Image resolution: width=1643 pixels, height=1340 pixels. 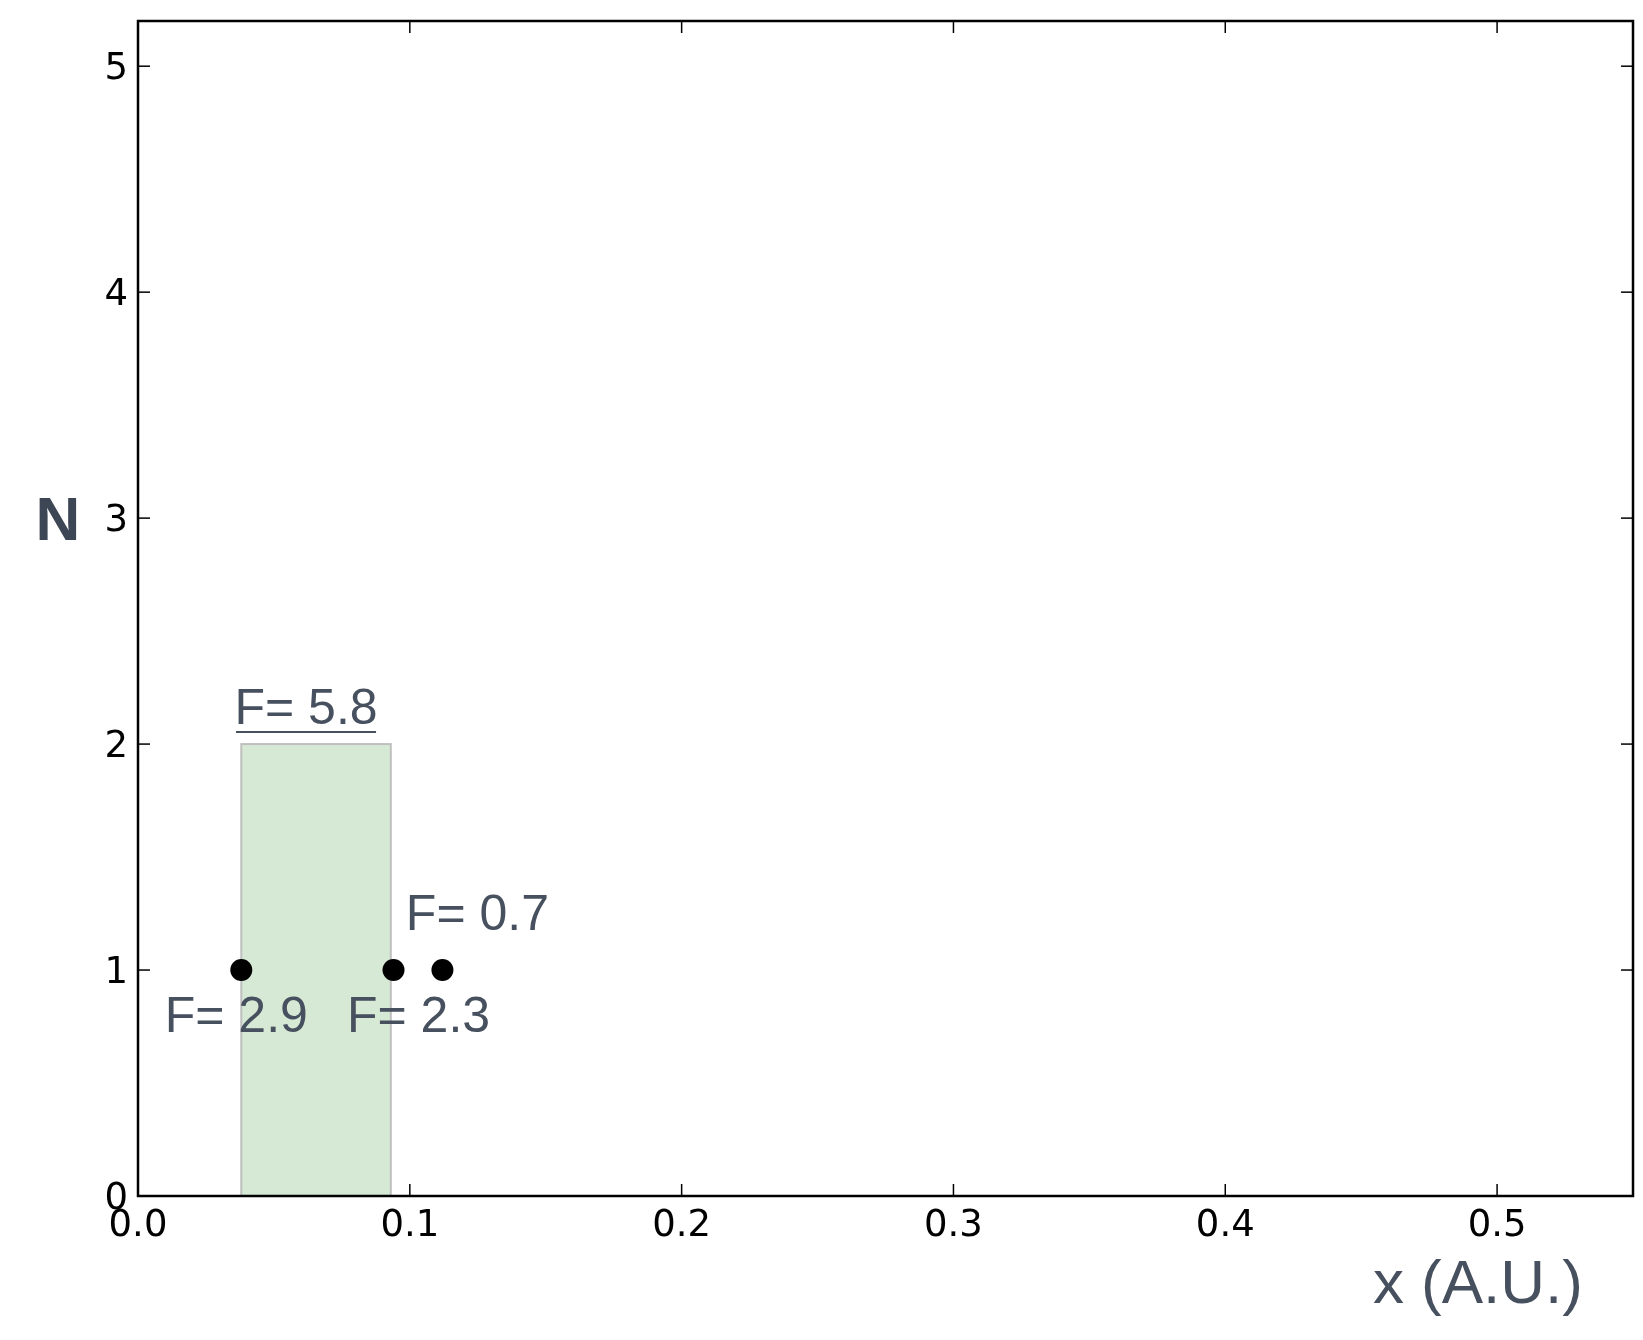 I want to click on y-tick-label: 2, so click(x=116, y=745).